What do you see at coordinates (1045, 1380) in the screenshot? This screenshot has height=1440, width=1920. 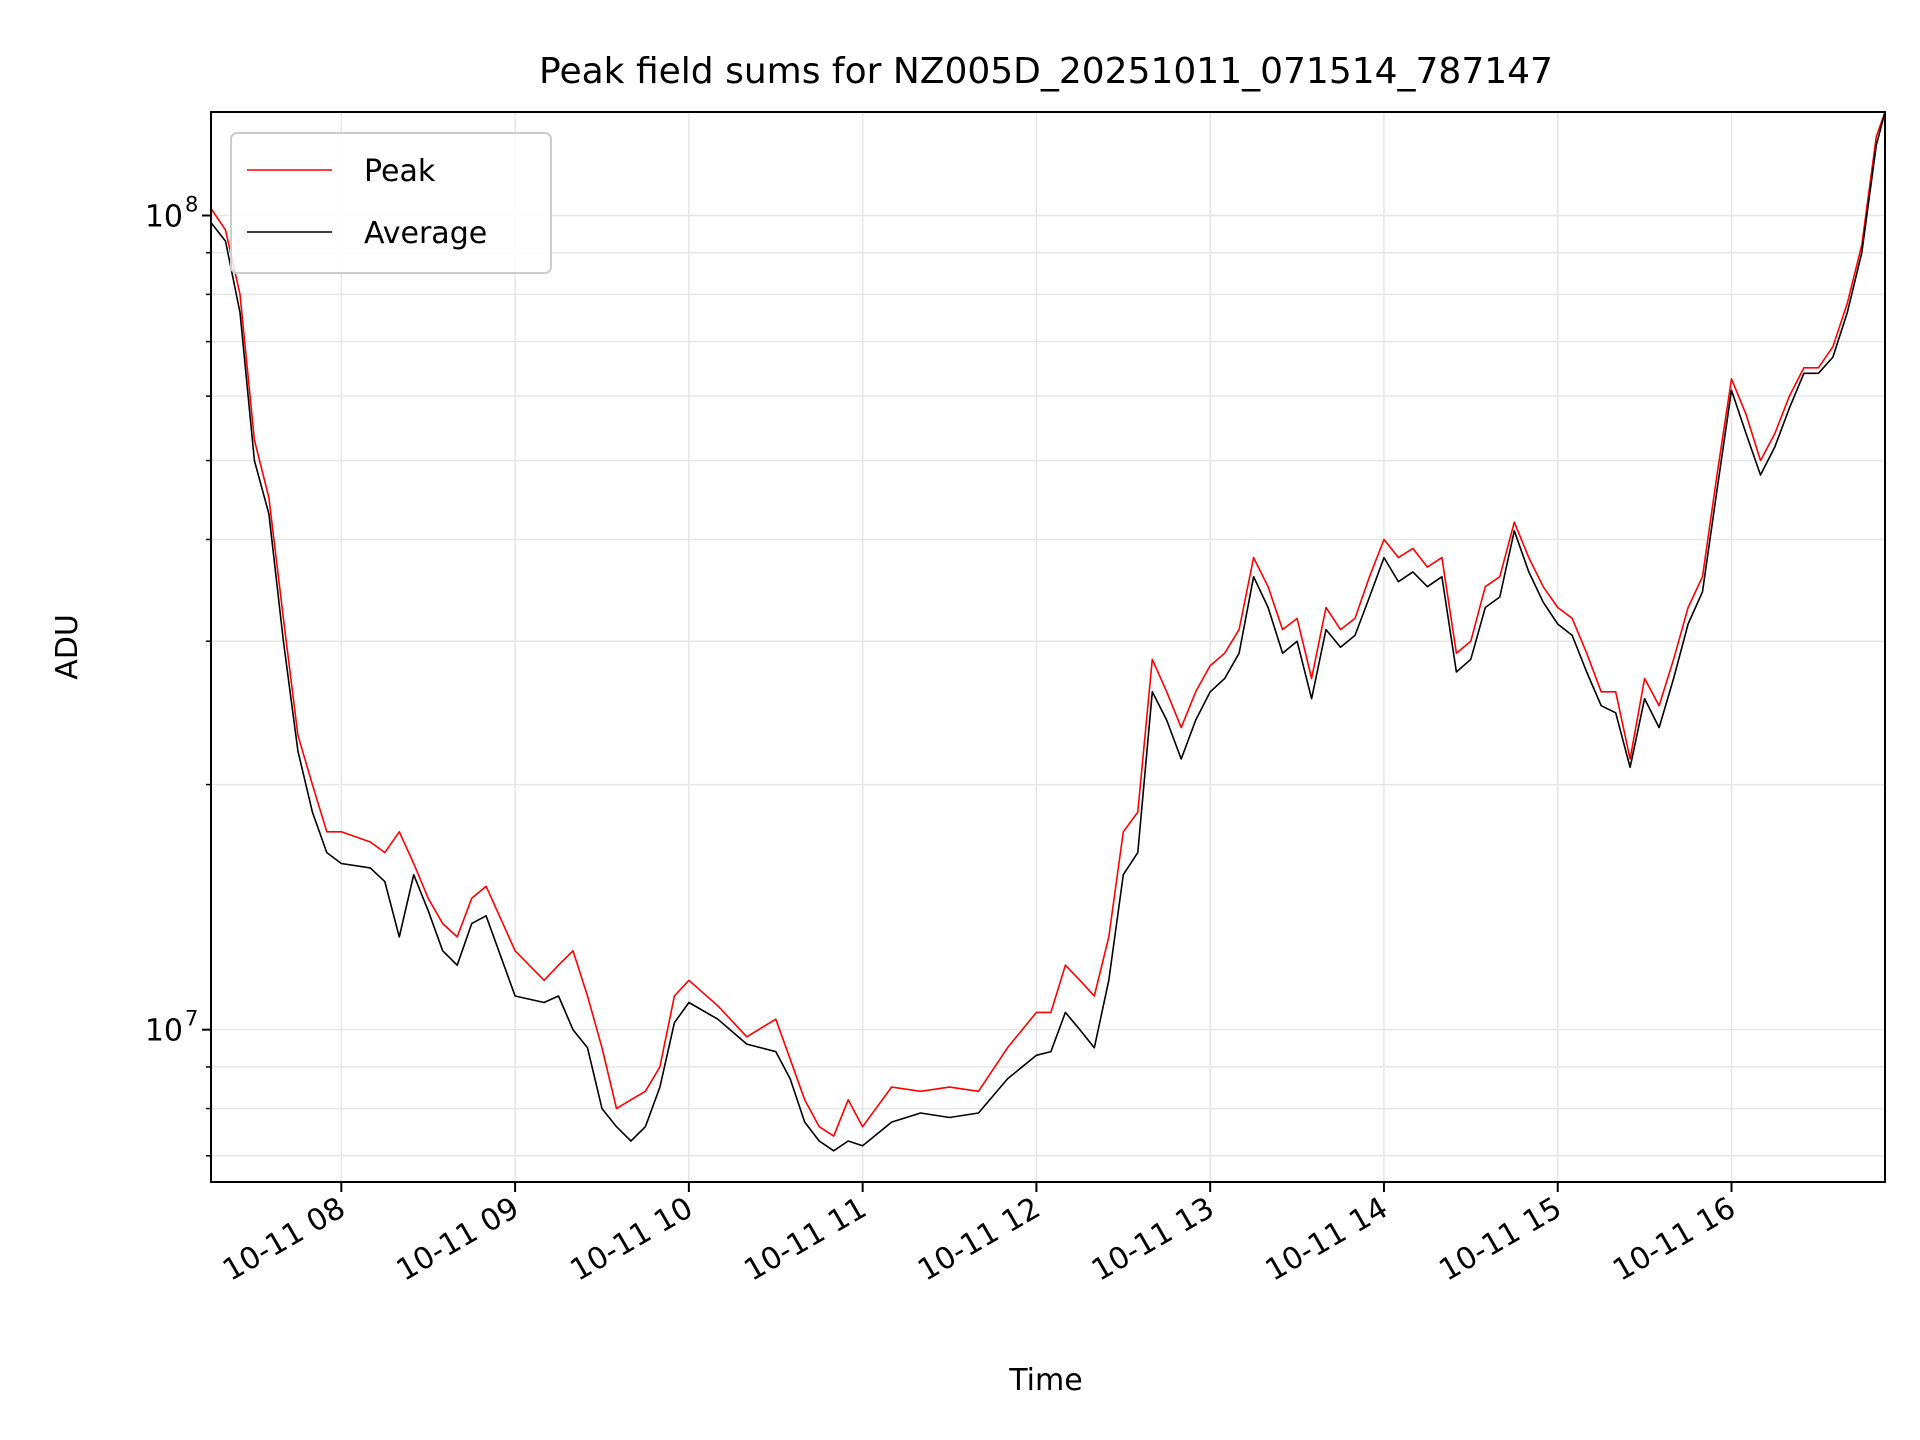 I see `x-axis-label: Time` at bounding box center [1045, 1380].